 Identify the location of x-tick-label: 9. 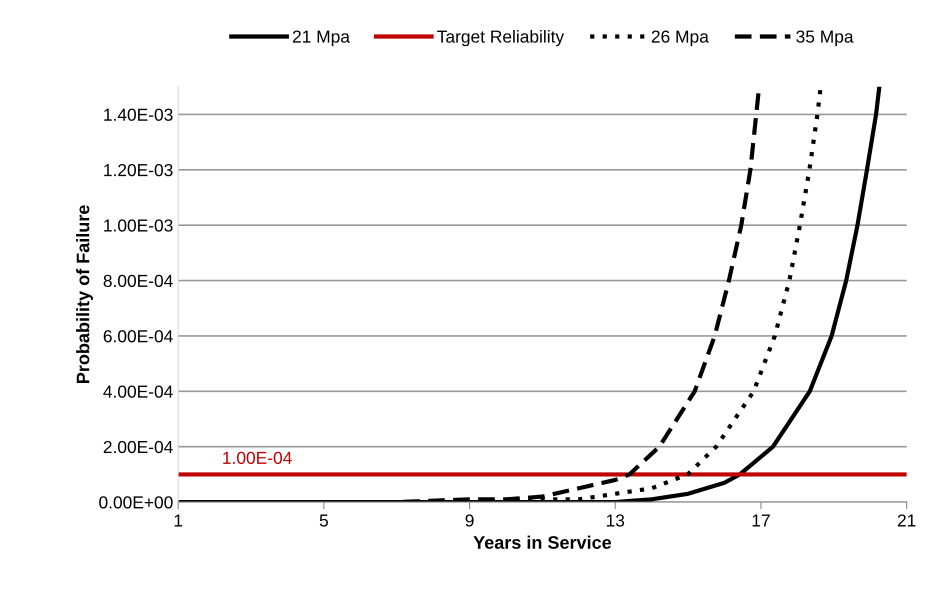
(470, 520).